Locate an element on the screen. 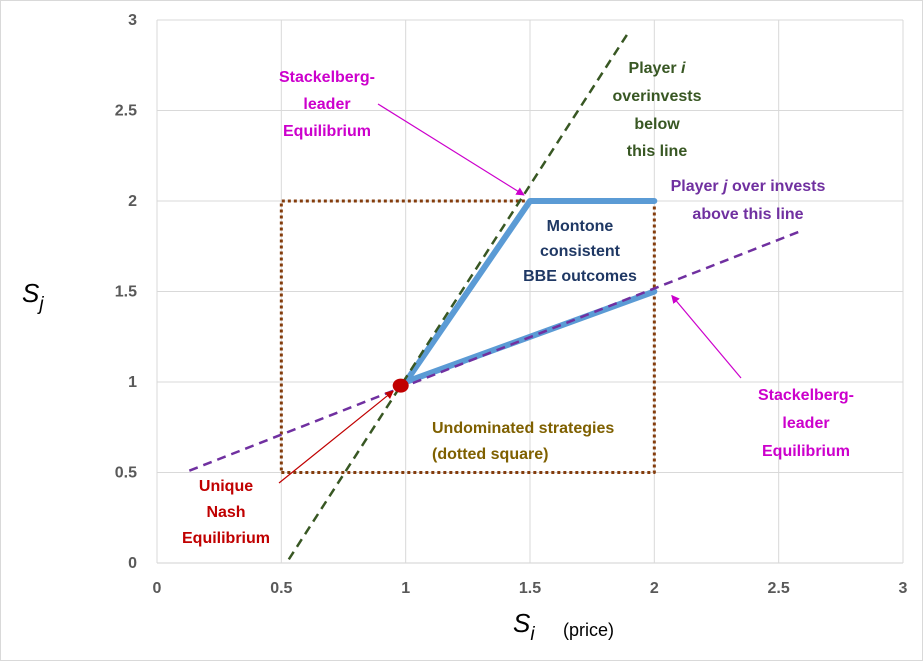 The image size is (923, 661). y-tick-label-1: 0.5 is located at coordinates (126, 473).